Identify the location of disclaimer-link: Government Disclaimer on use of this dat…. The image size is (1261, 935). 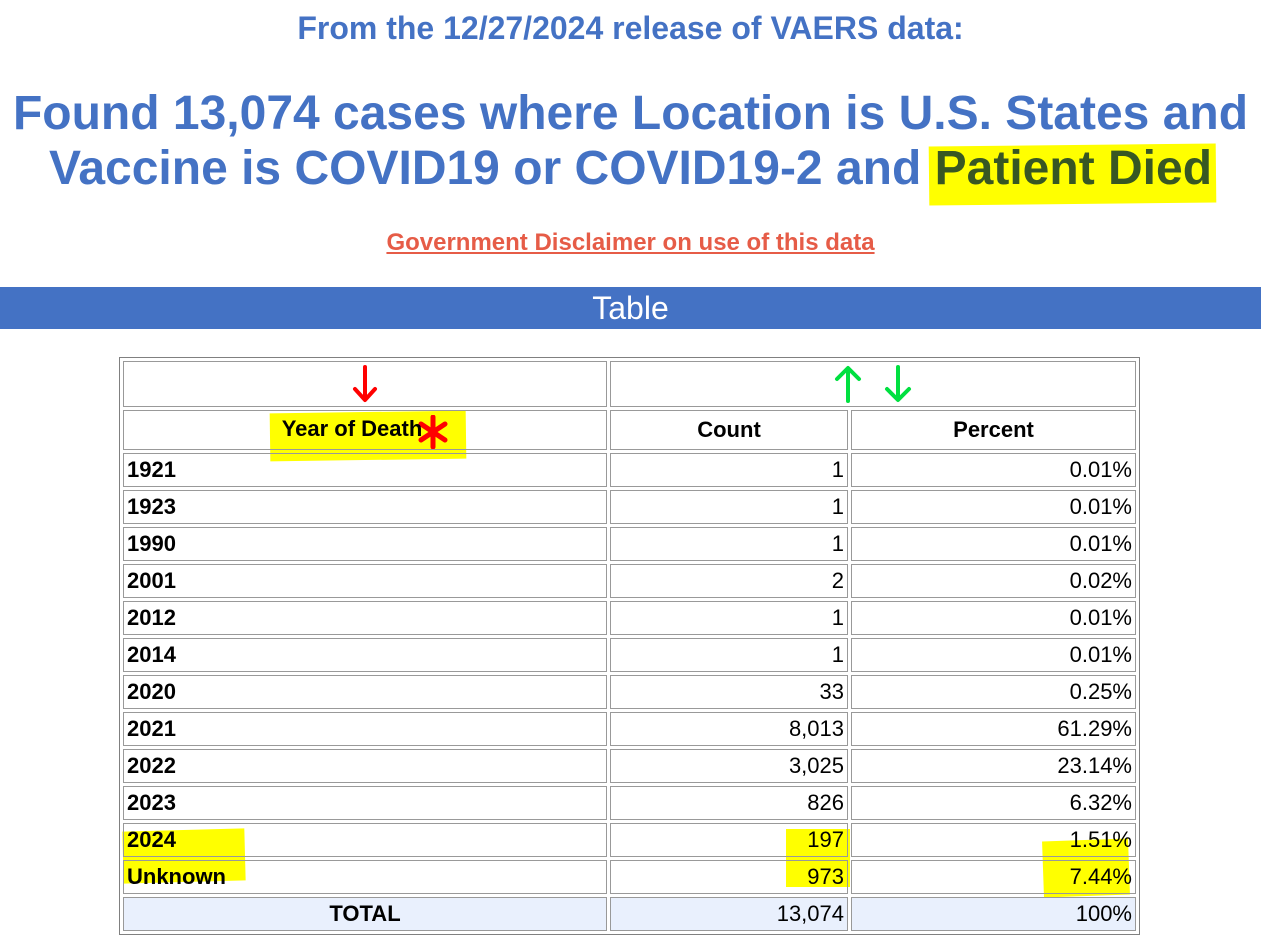
(630, 242).